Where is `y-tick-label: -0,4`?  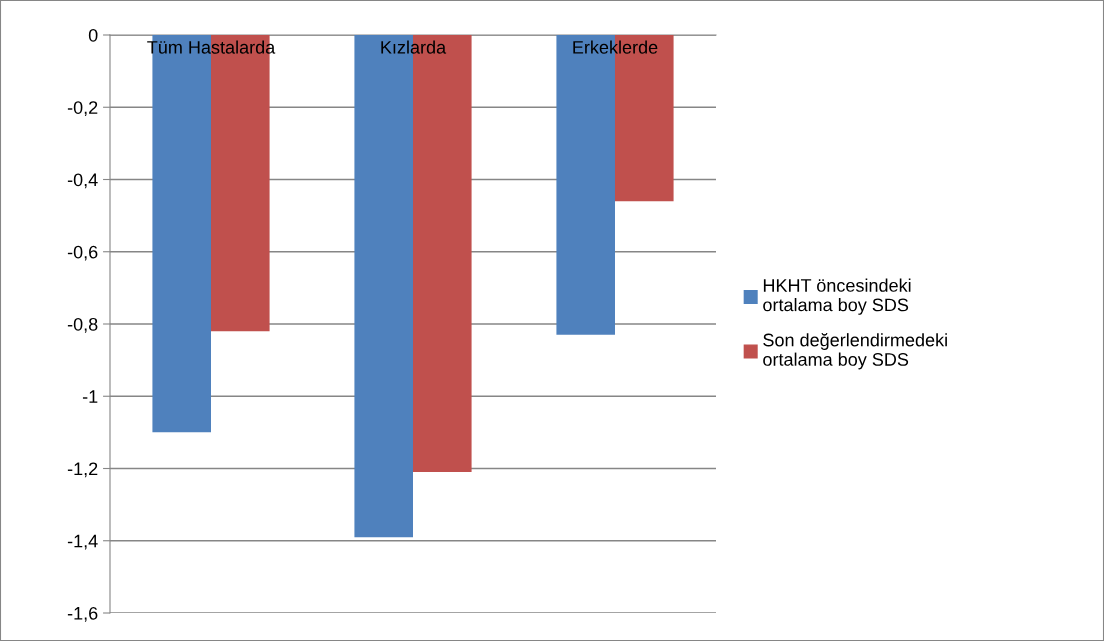
y-tick-label: -0,4 is located at coordinates (82, 181).